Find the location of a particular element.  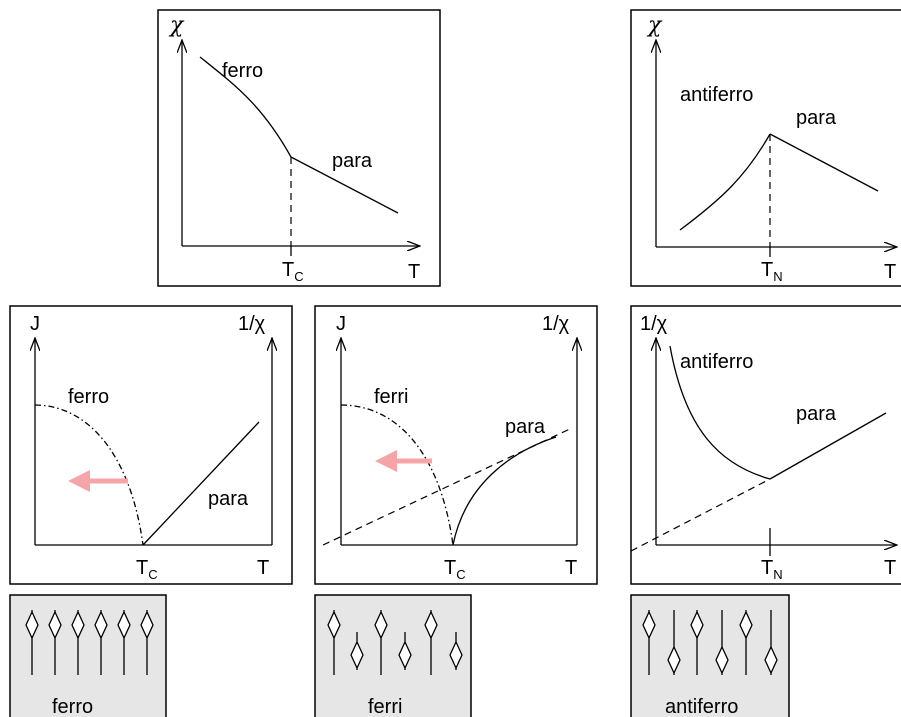

ferro-order-curve is located at coordinates (89, 475).